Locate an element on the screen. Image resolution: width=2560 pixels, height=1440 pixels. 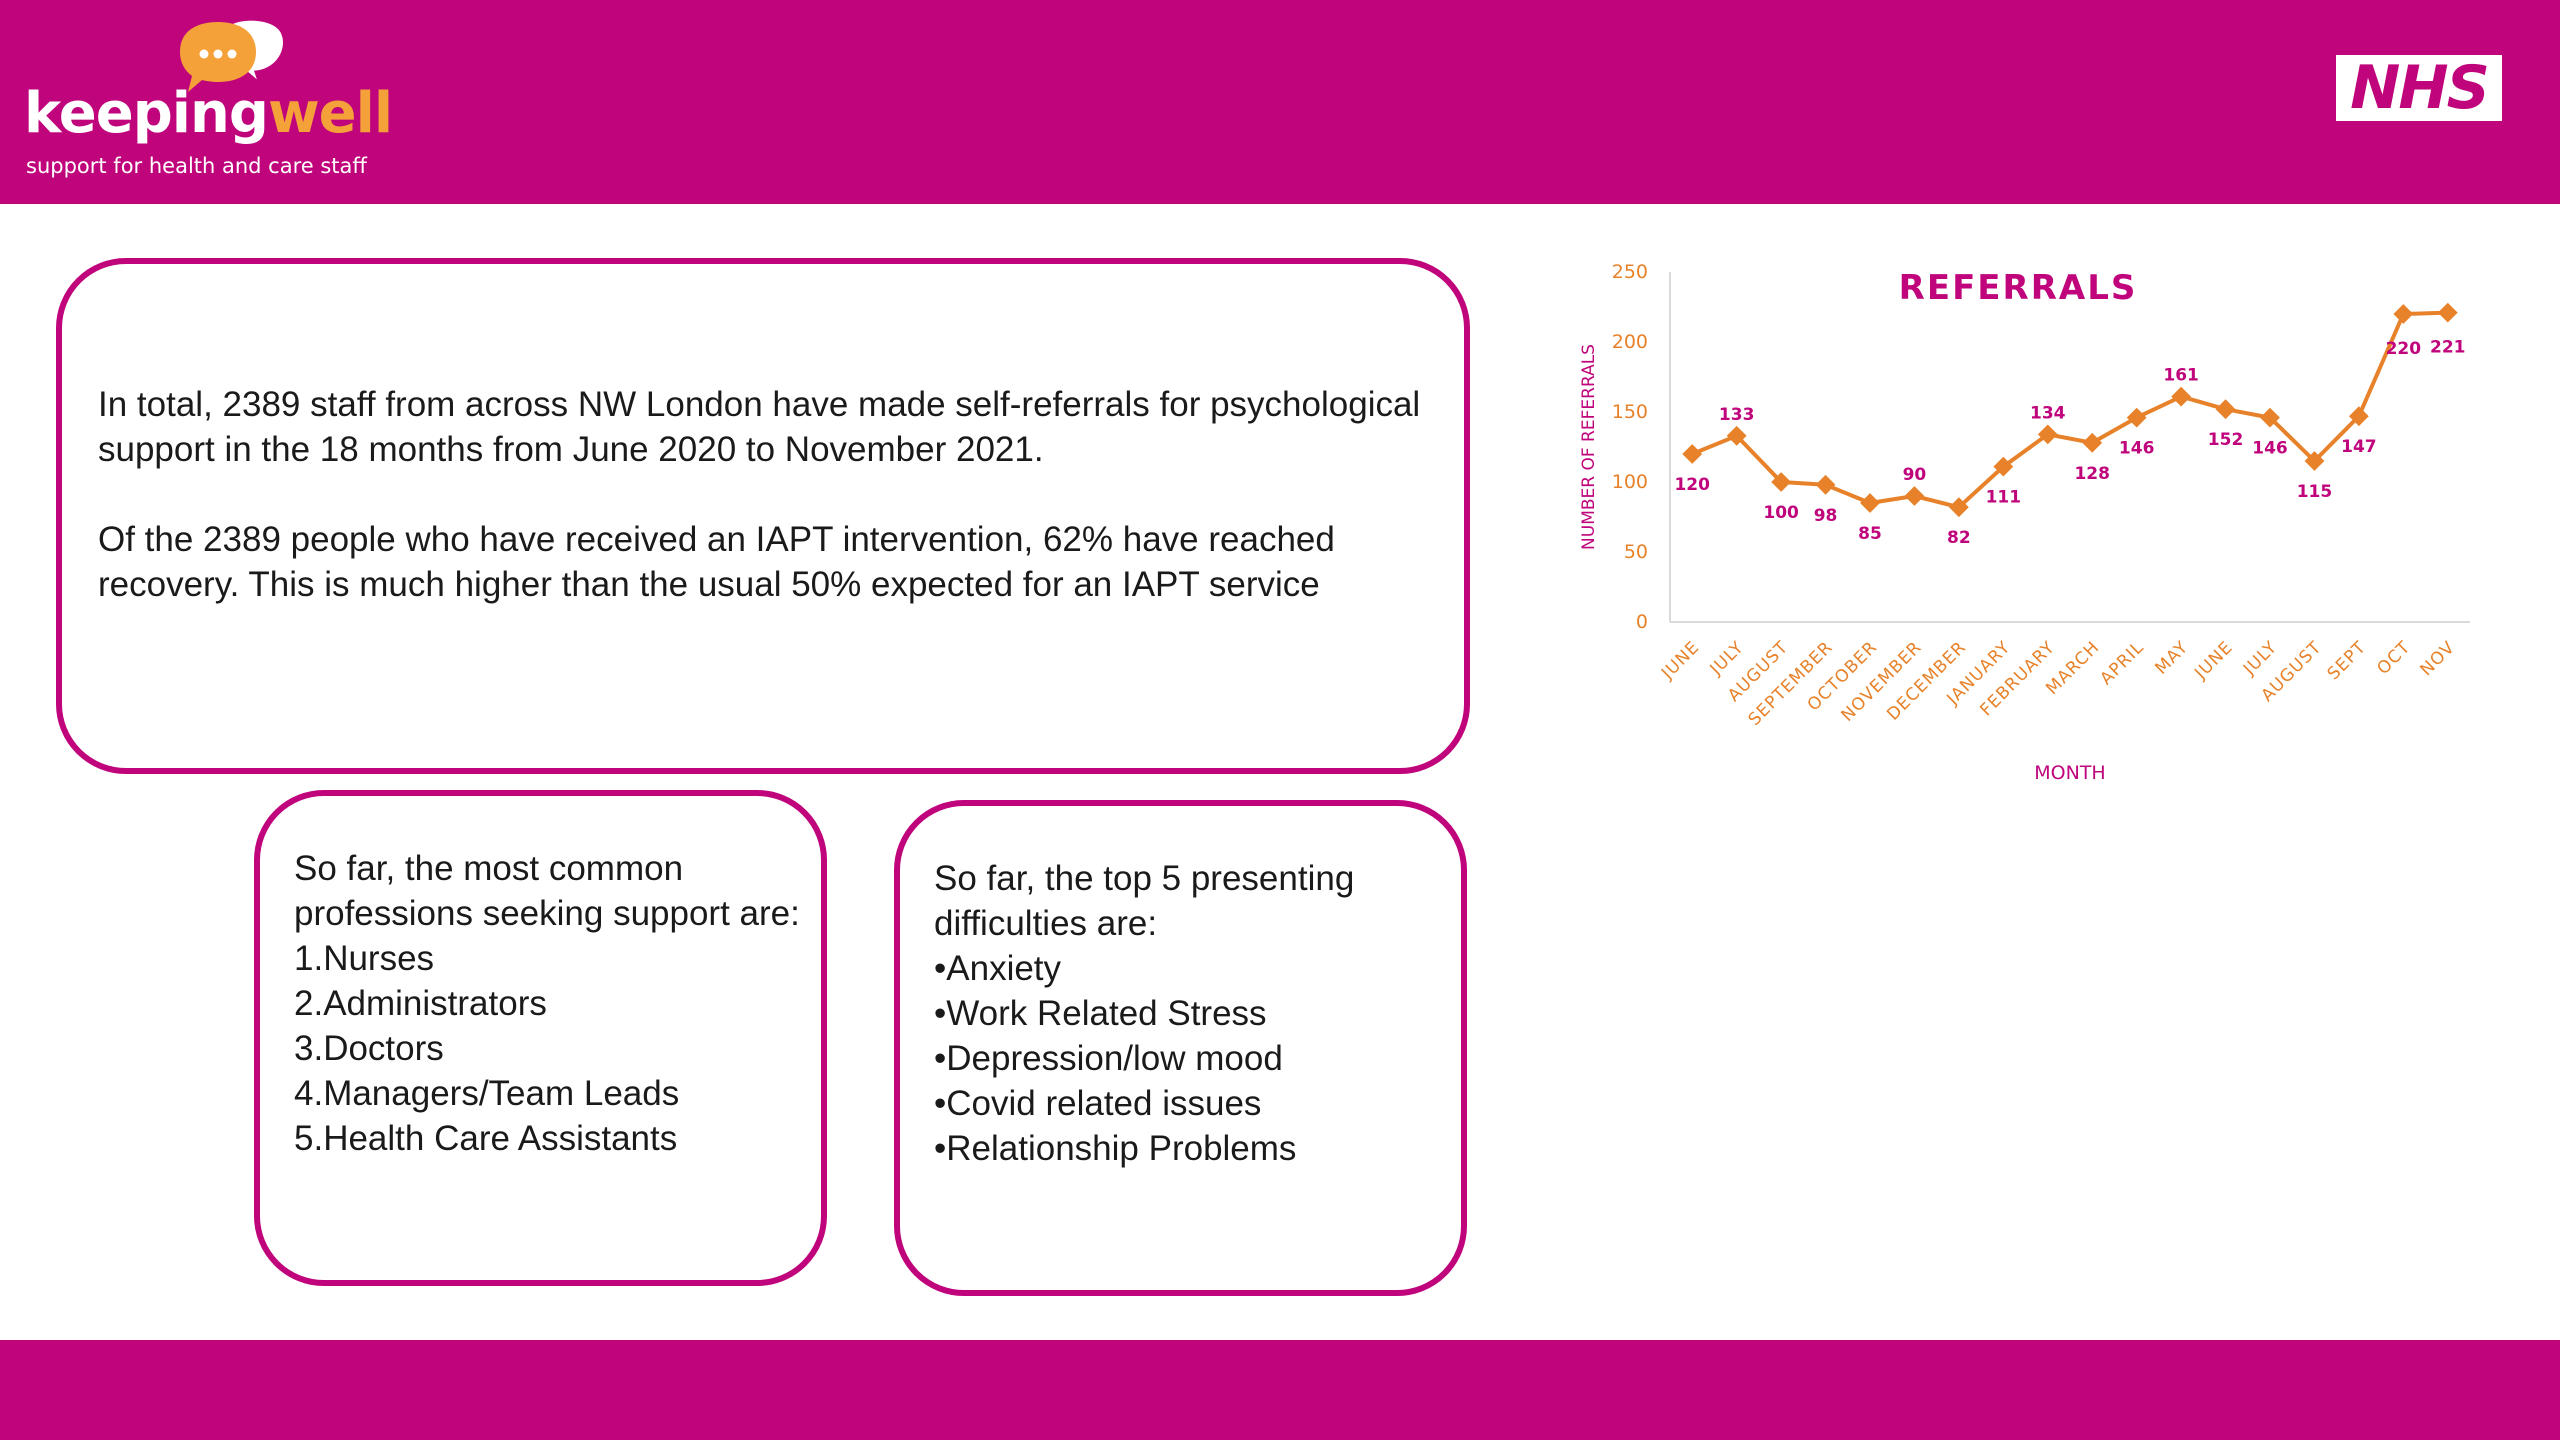
data-label: 221 is located at coordinates (2448, 348).